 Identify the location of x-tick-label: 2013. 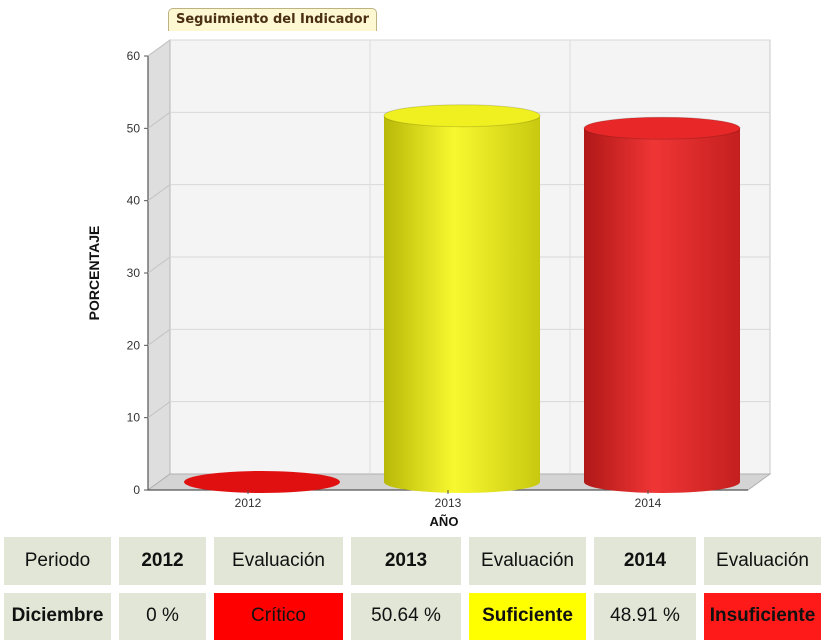
(448, 503).